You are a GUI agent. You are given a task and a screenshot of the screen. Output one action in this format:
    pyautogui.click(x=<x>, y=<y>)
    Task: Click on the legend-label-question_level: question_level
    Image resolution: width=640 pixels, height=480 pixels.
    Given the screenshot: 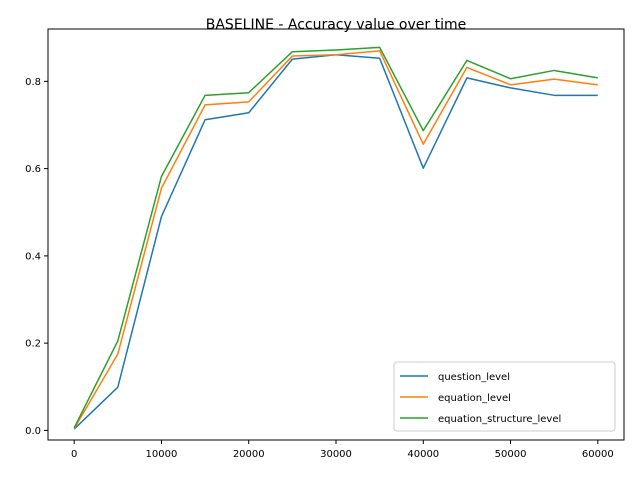 What is the action you would take?
    pyautogui.click(x=474, y=377)
    